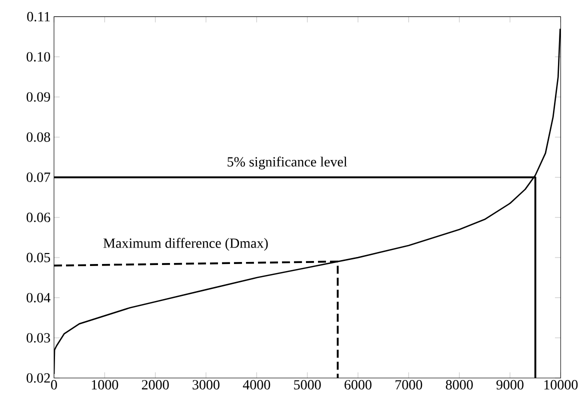 The image size is (583, 401). What do you see at coordinates (459, 385) in the screenshot?
I see `x-tick-label: 8000` at bounding box center [459, 385].